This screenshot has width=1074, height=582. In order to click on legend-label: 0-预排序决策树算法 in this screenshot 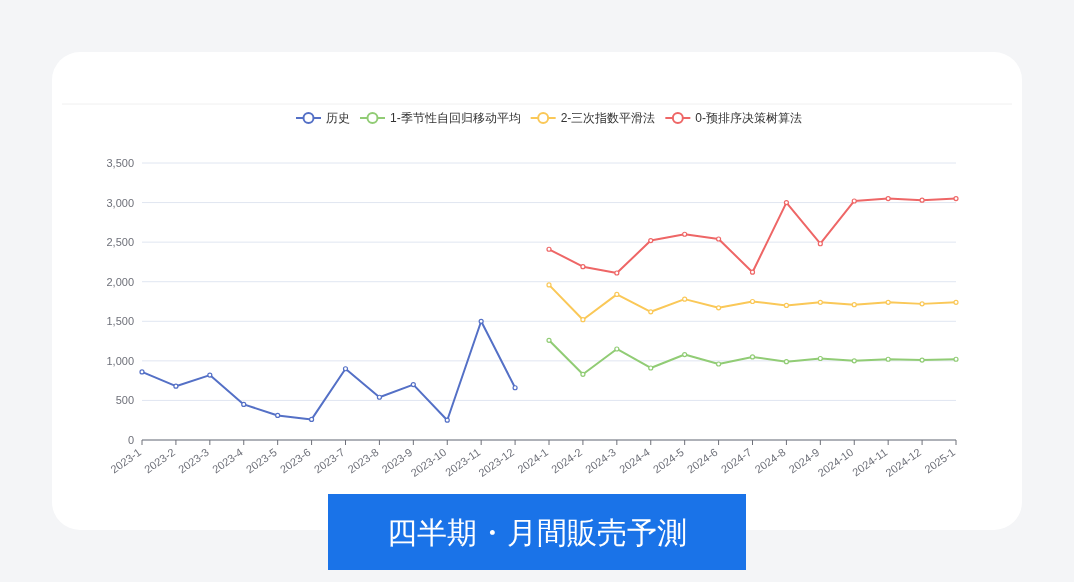, I will do `click(749, 118)`.